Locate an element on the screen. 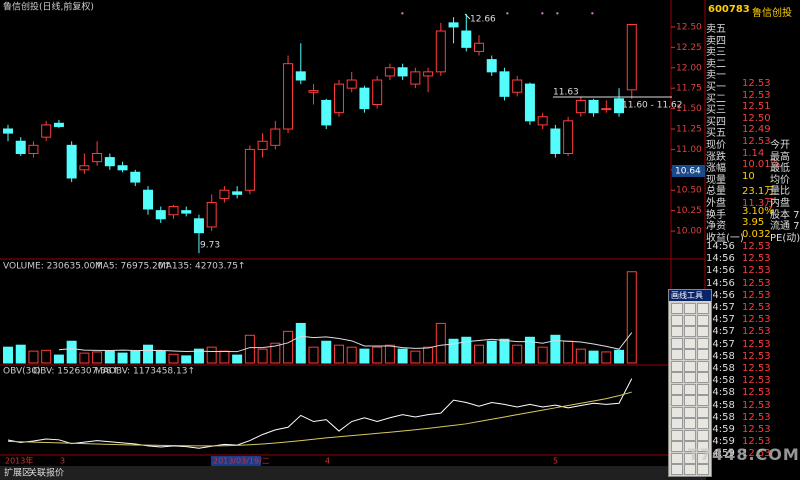 The image size is (800, 480). price-annotation: 9.73 is located at coordinates (210, 246).